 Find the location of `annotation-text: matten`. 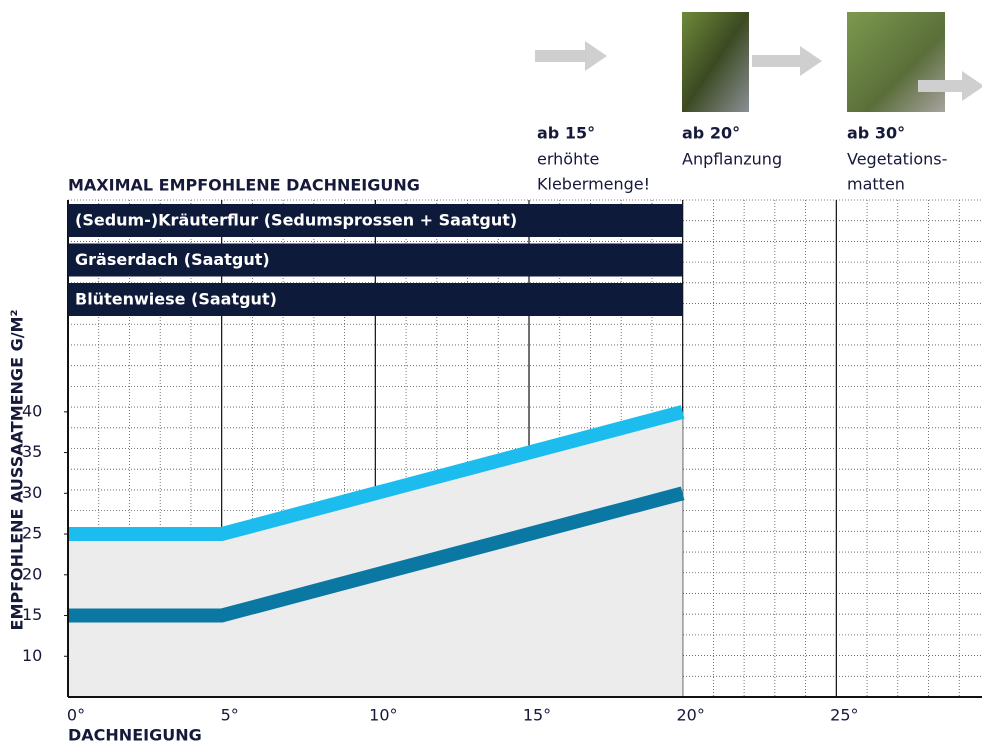

annotation-text: matten is located at coordinates (876, 184).